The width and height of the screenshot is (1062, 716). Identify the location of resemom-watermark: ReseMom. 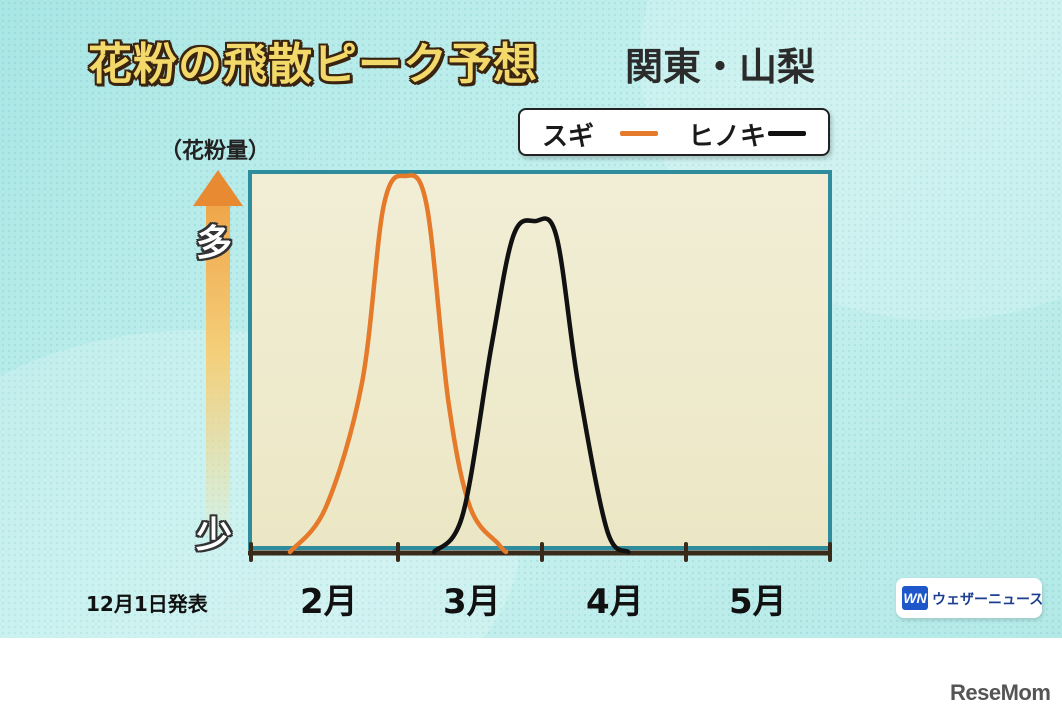
(1000, 692).